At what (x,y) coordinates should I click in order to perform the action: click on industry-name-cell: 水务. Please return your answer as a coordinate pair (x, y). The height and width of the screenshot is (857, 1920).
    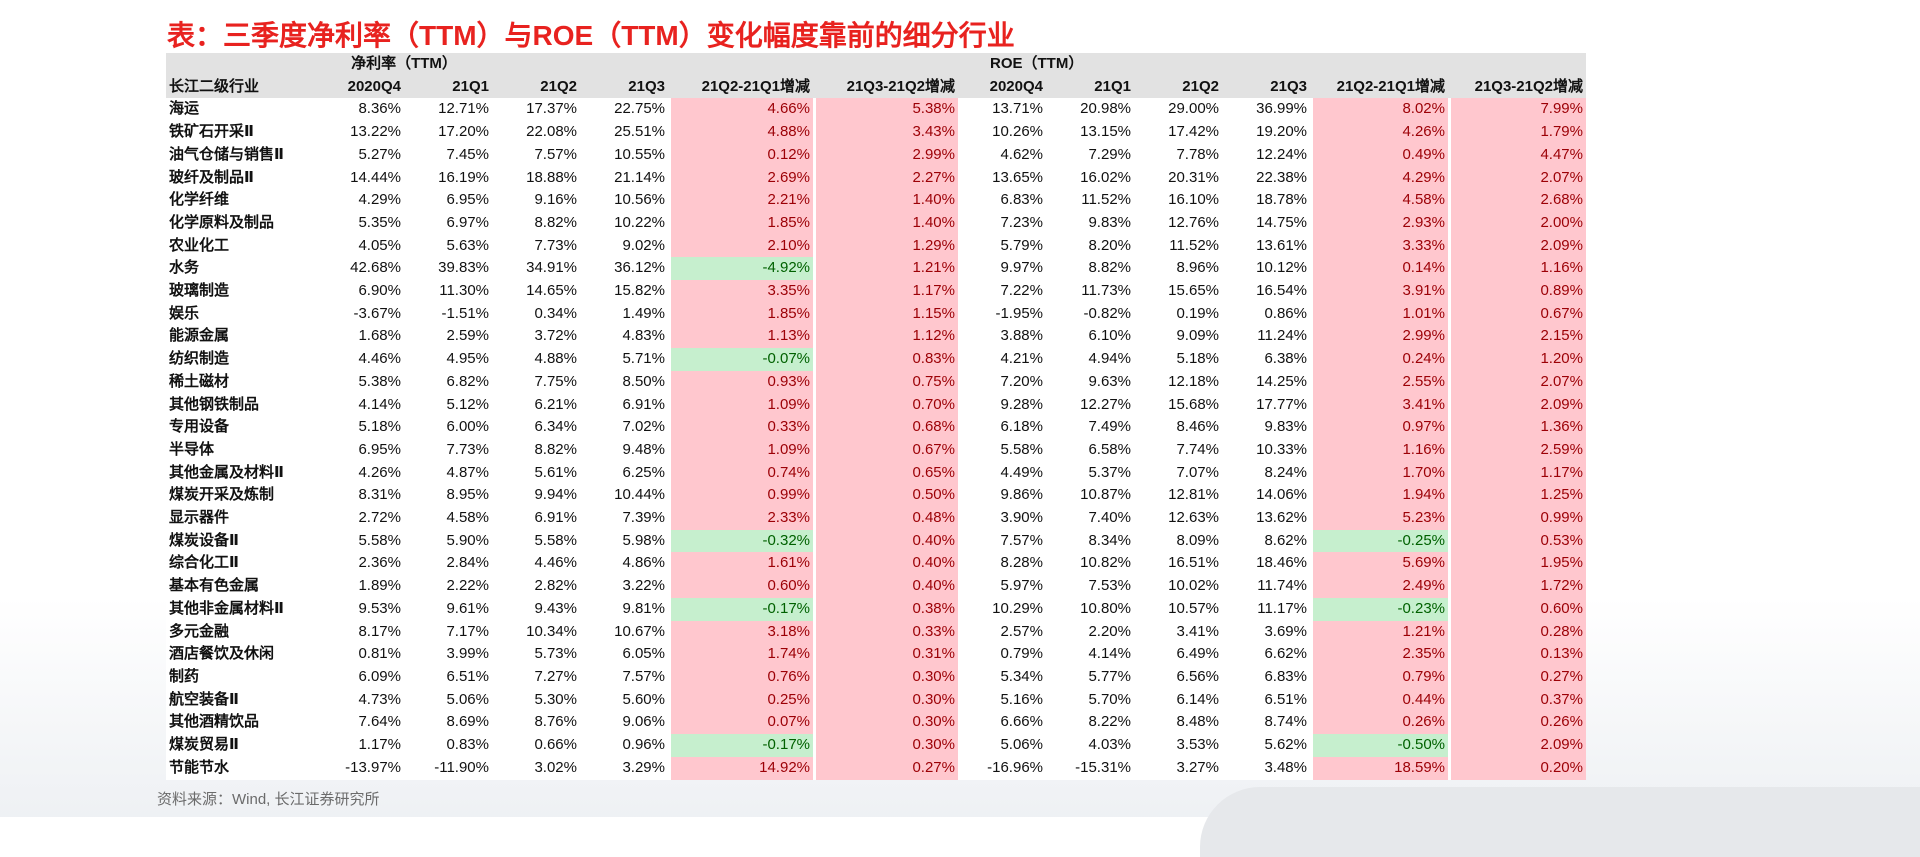
    Looking at the image, I should click on (241, 269).